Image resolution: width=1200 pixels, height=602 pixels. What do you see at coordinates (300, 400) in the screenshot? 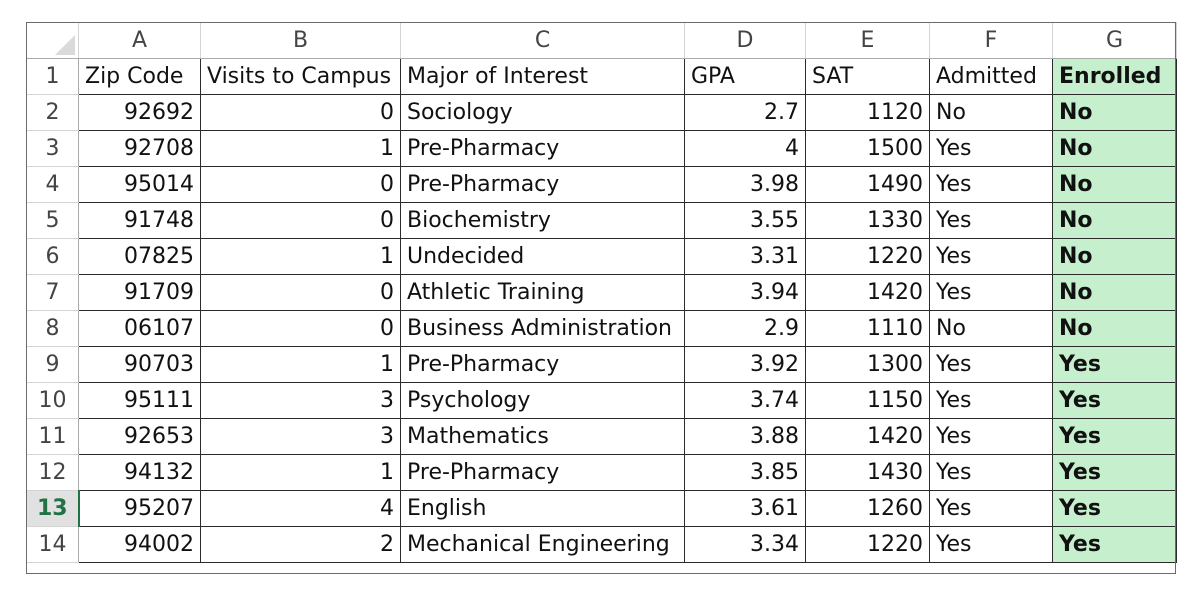
I see `cell-b10: 3` at bounding box center [300, 400].